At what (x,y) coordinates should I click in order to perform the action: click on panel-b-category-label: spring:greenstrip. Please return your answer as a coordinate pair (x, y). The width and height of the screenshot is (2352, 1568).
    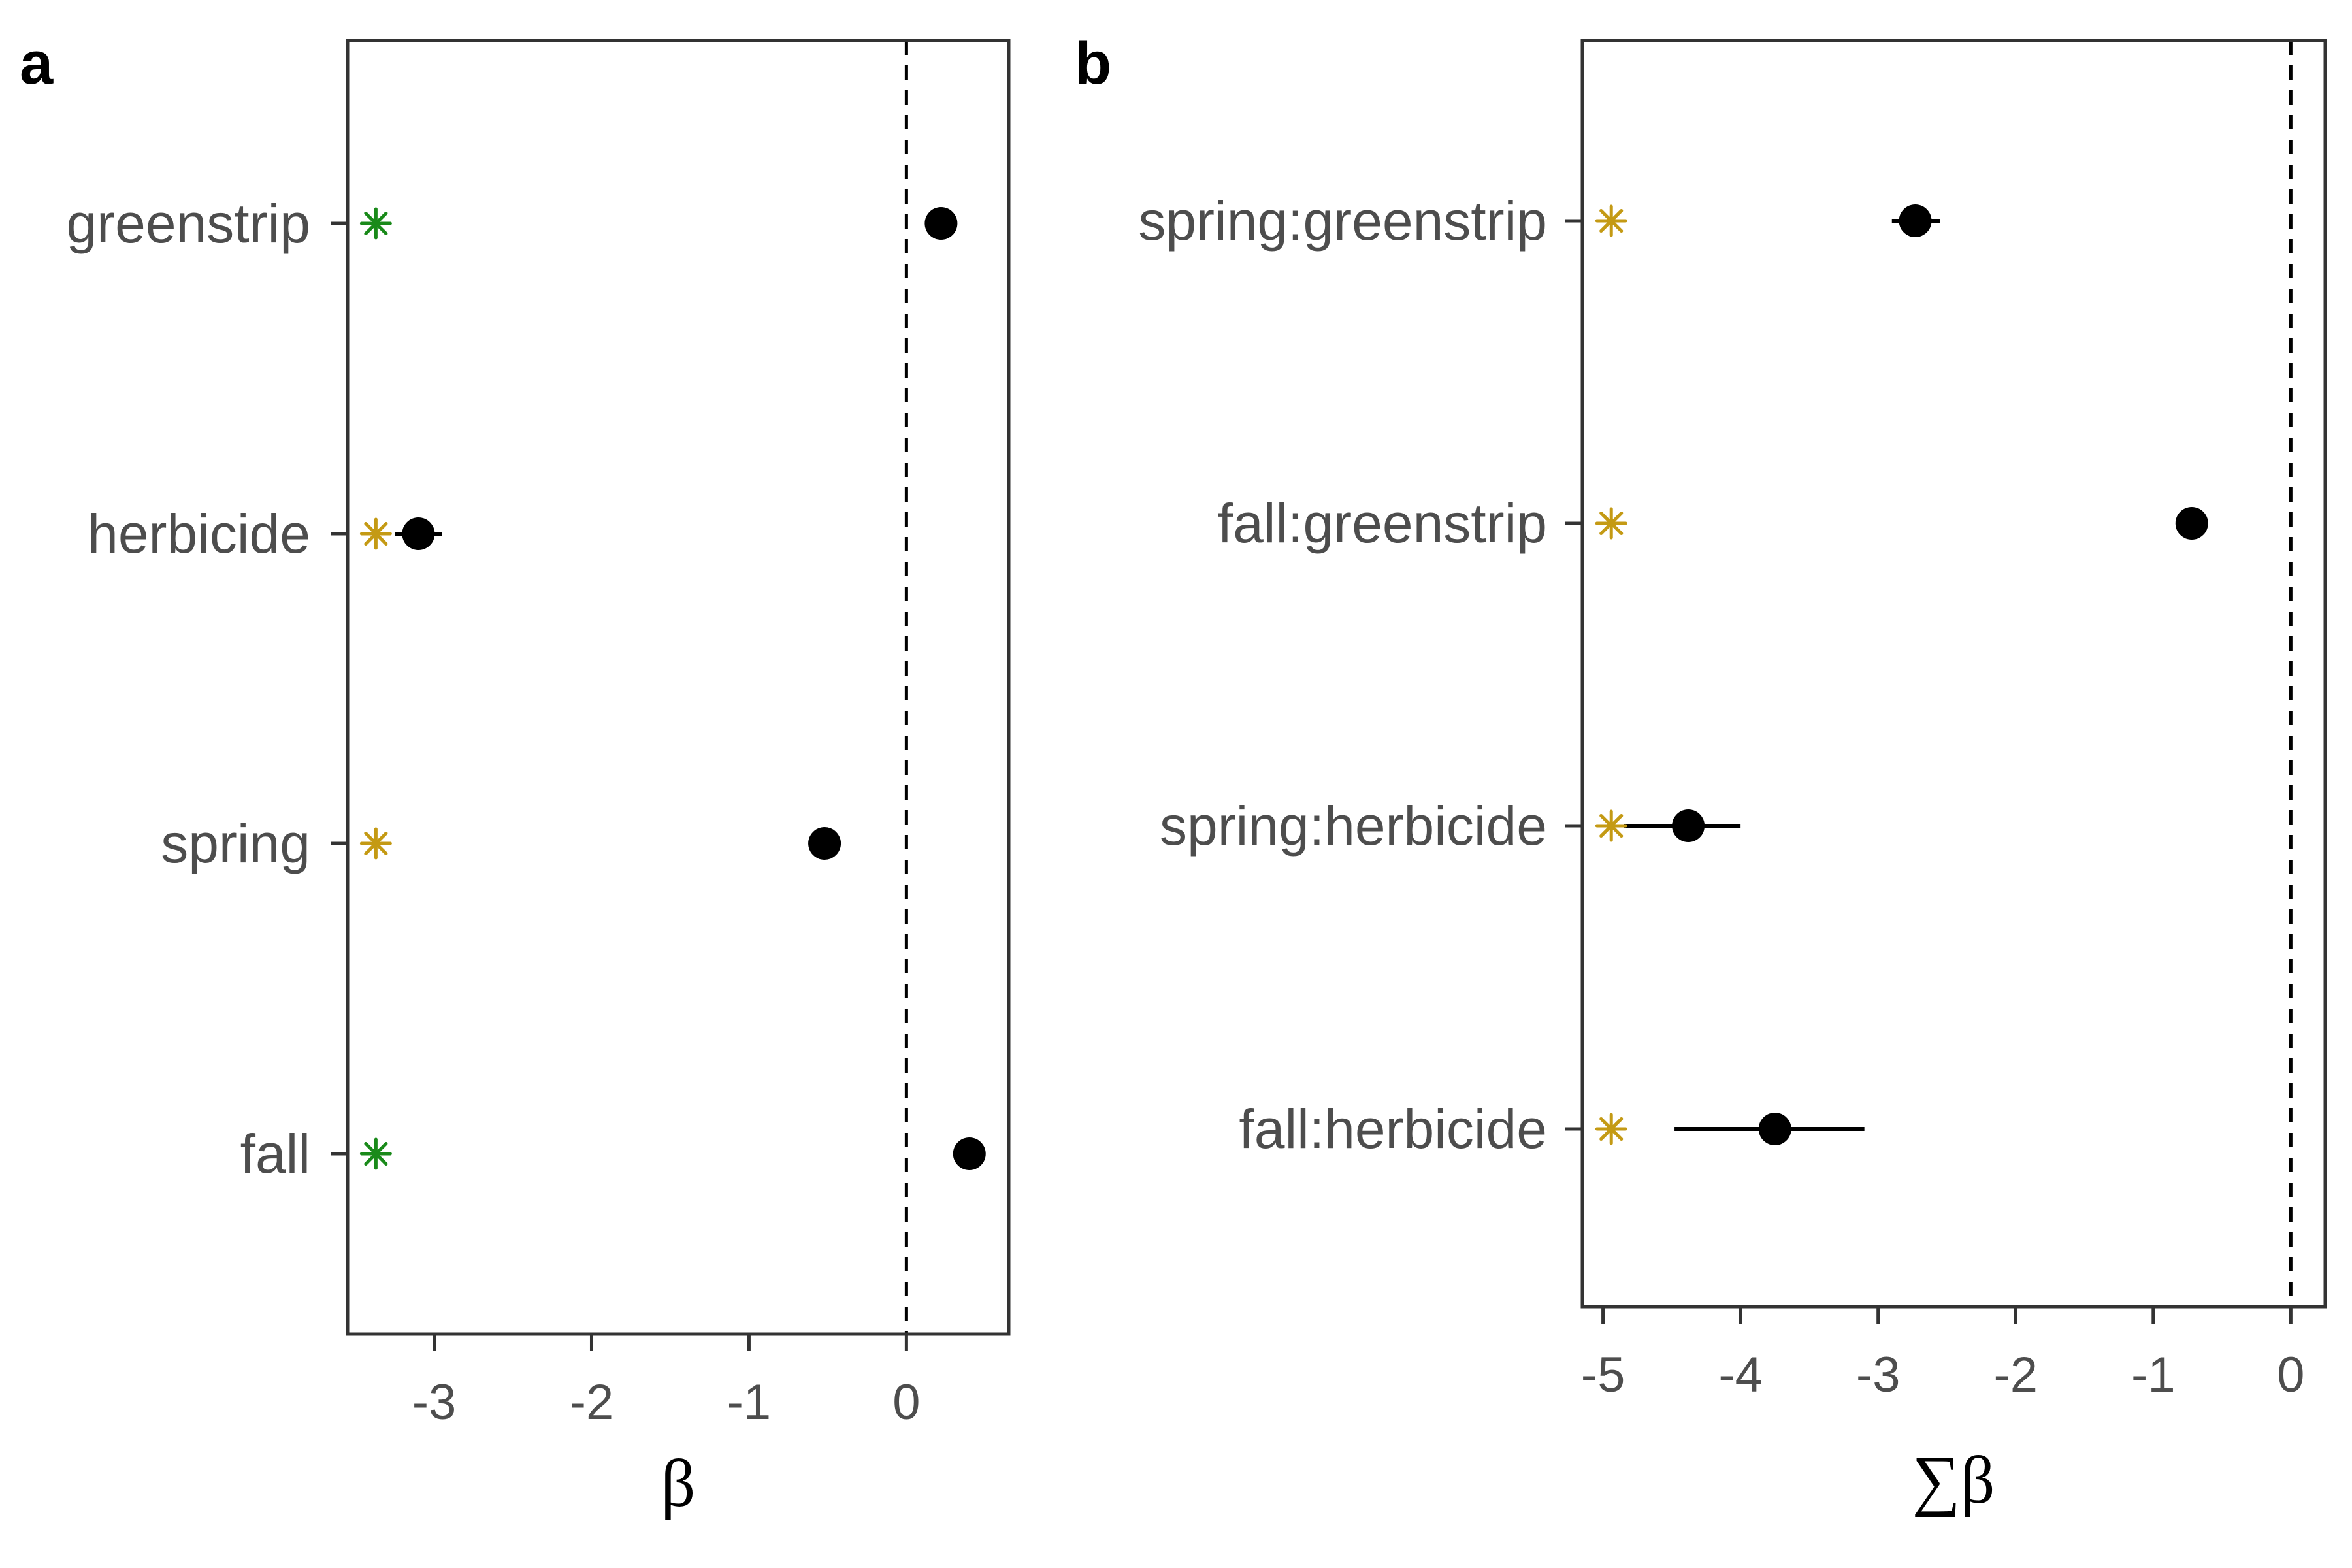
    Looking at the image, I should click on (1342, 221).